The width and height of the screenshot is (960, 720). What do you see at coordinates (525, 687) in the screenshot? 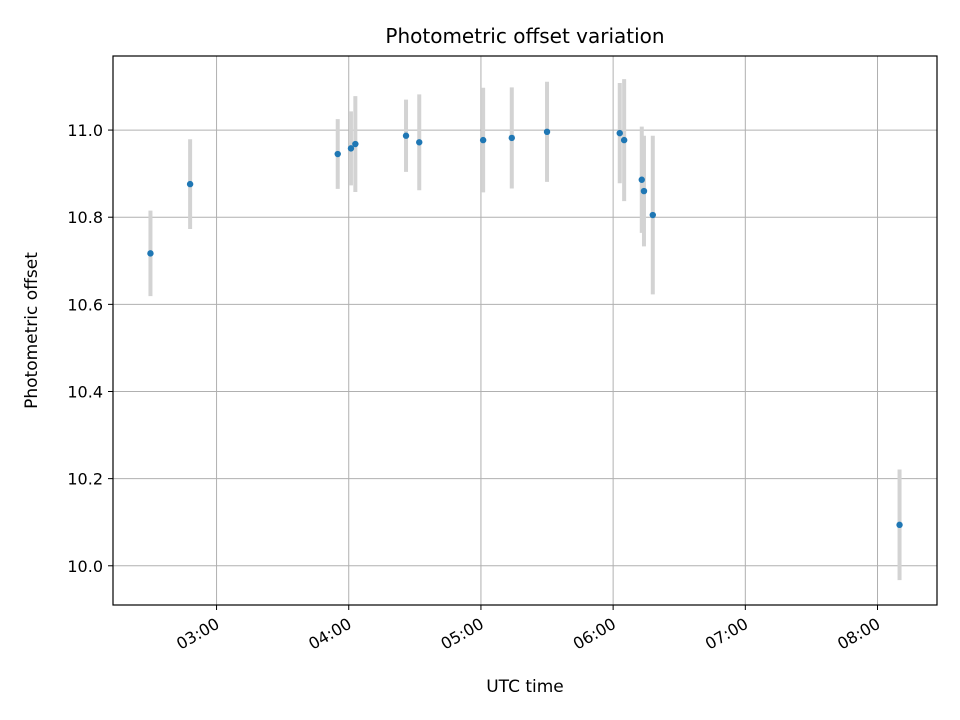
I see `x-axis-label: UTC time` at bounding box center [525, 687].